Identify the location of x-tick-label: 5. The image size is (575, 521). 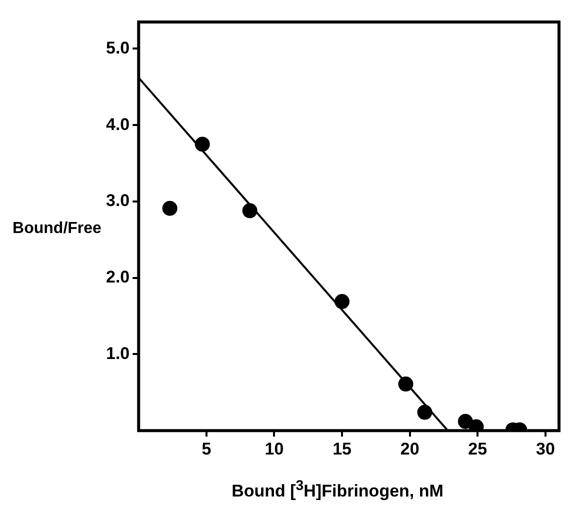
(207, 448).